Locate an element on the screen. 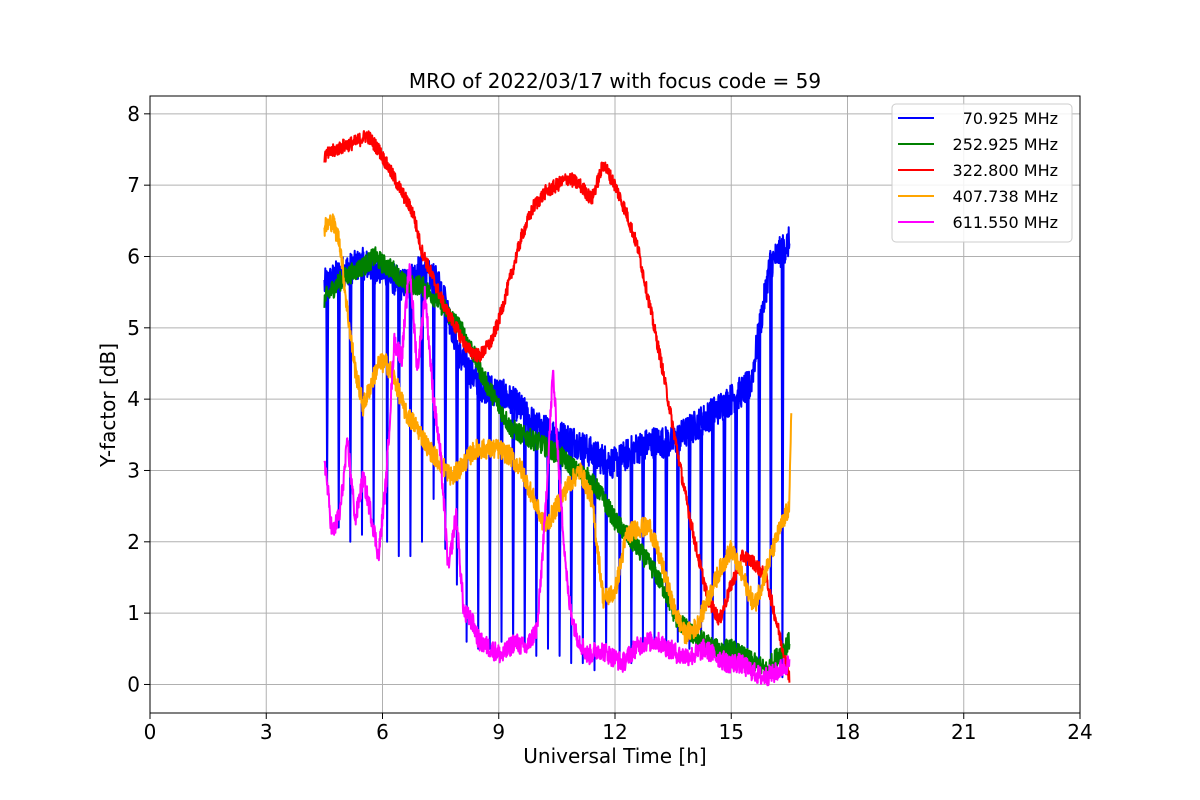  x-tick-label: 3 is located at coordinates (266, 732).